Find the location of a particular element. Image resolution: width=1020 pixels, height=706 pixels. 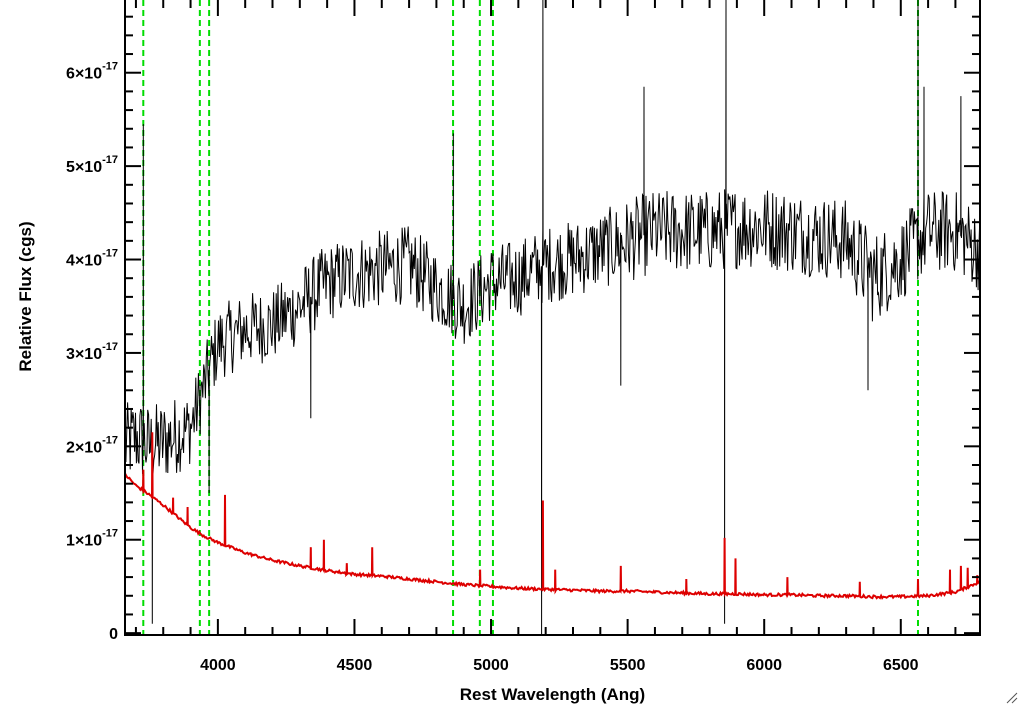

y-tick-label: 6×10⁻¹⁷ is located at coordinates (92, 72).